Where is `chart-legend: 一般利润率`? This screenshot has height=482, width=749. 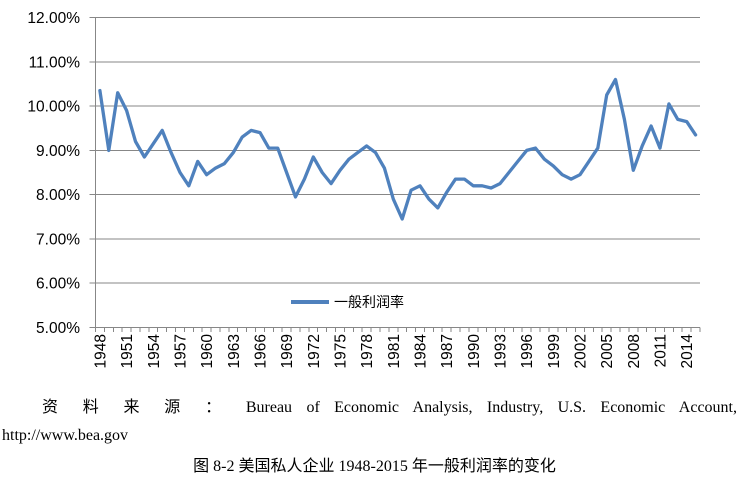
chart-legend: 一般利润率 is located at coordinates (347, 302).